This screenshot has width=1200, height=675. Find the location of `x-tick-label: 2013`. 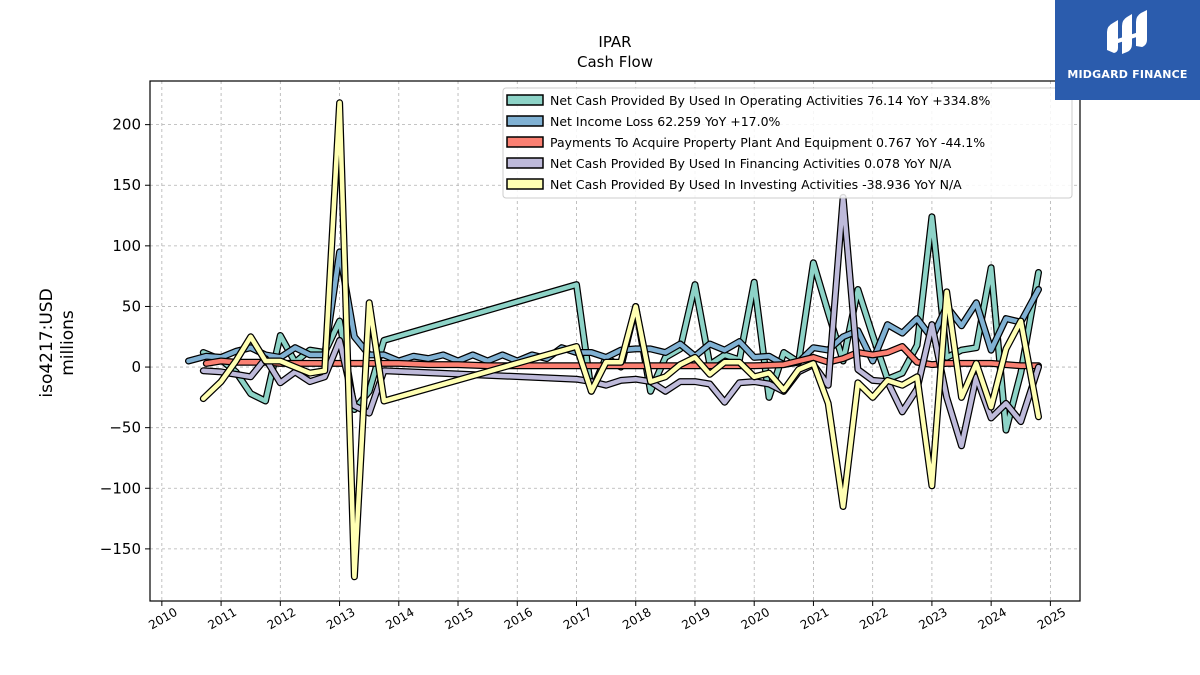

x-tick-label: 2013 is located at coordinates (340, 618).